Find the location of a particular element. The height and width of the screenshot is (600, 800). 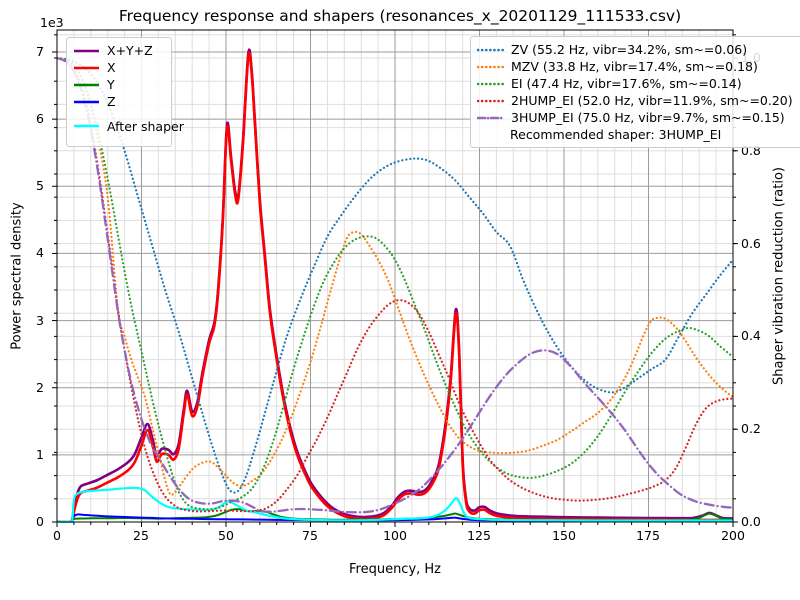

y-left-tick-label: 4 is located at coordinates (40, 252).